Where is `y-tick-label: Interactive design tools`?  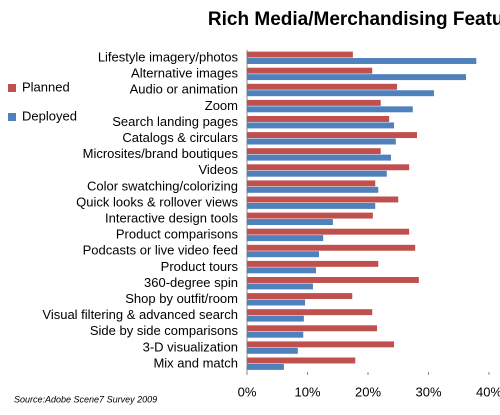 y-tick-label: Interactive design tools is located at coordinates (171, 217).